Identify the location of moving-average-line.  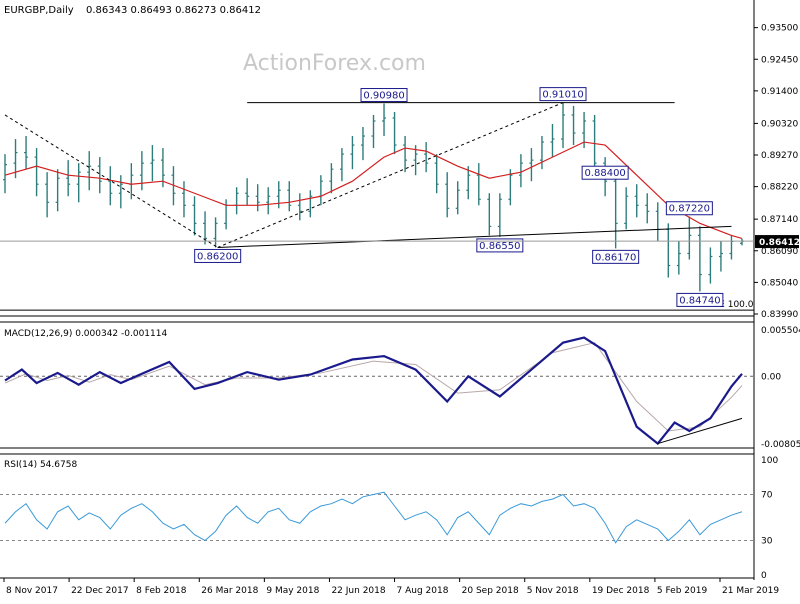
(373, 190).